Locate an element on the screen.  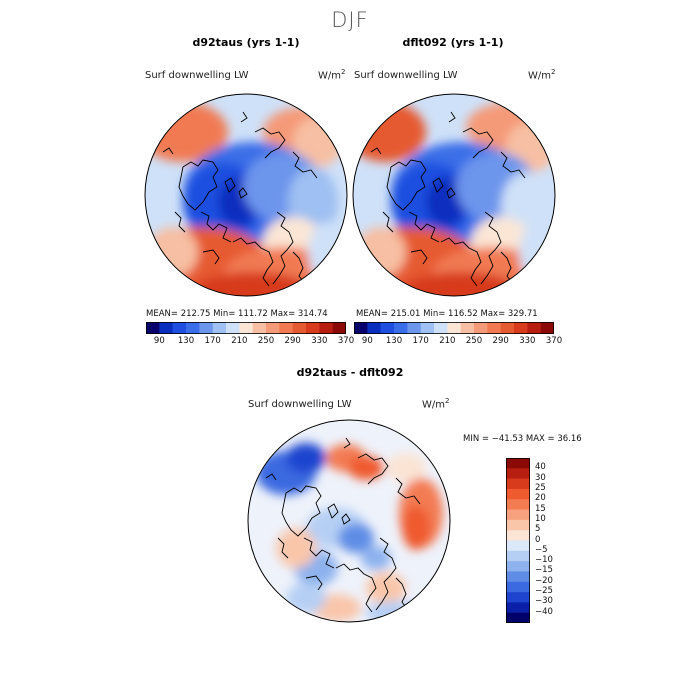
variable-label-1: Surf downwelling LW is located at coordinates (197, 75).